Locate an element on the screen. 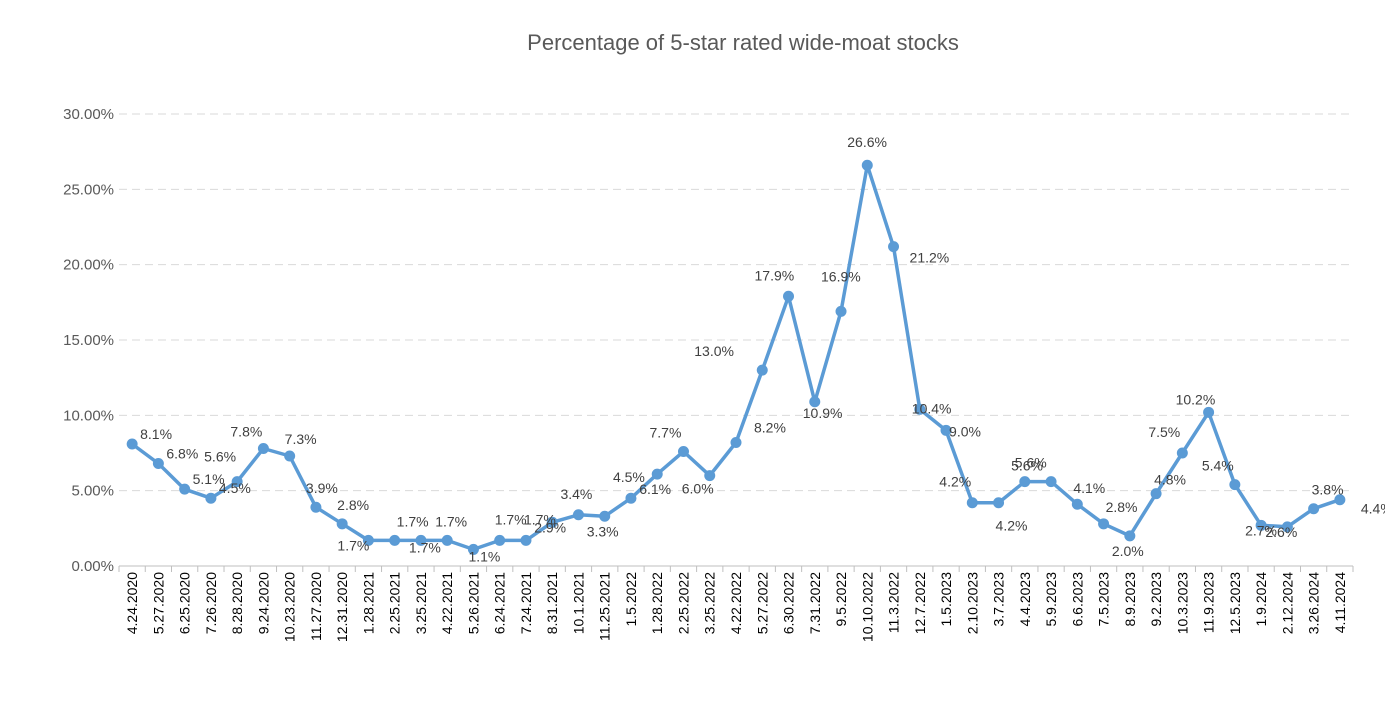 The image size is (1385, 713). data-label: 13.0% is located at coordinates (714, 351).